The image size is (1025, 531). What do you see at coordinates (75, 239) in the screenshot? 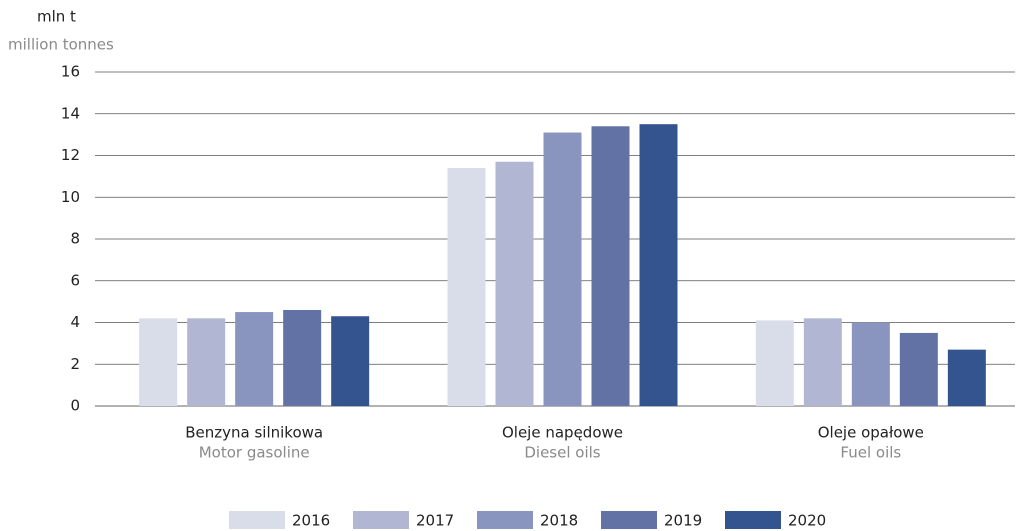
I see `y-tick-label: 8` at bounding box center [75, 239].